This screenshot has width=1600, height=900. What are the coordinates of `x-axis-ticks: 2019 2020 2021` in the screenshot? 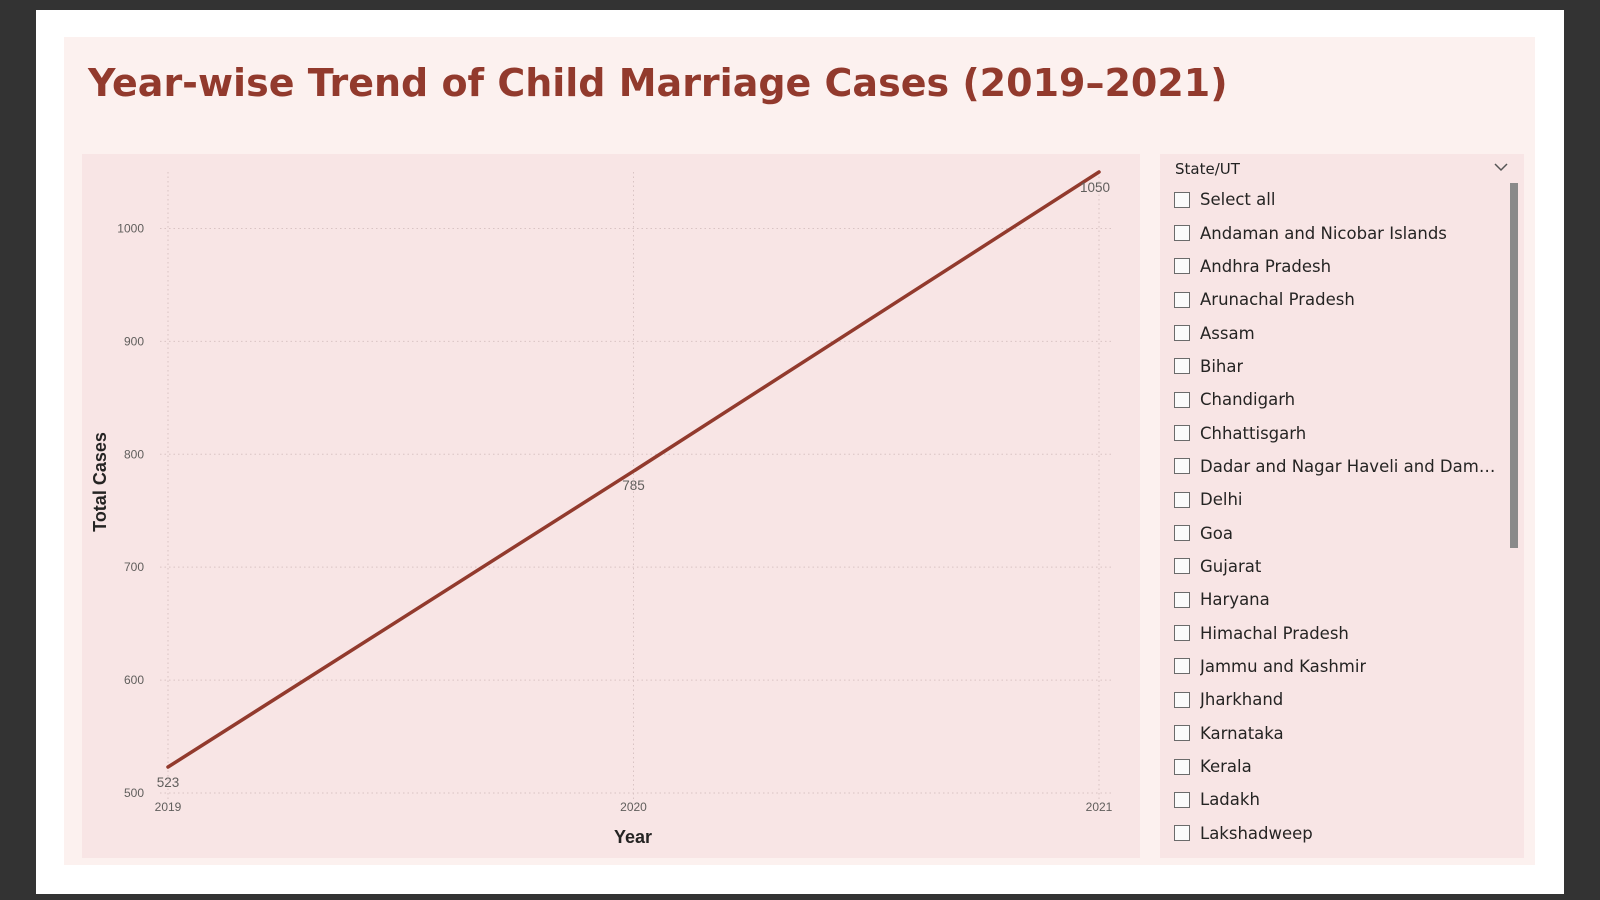 It's located at (634, 807).